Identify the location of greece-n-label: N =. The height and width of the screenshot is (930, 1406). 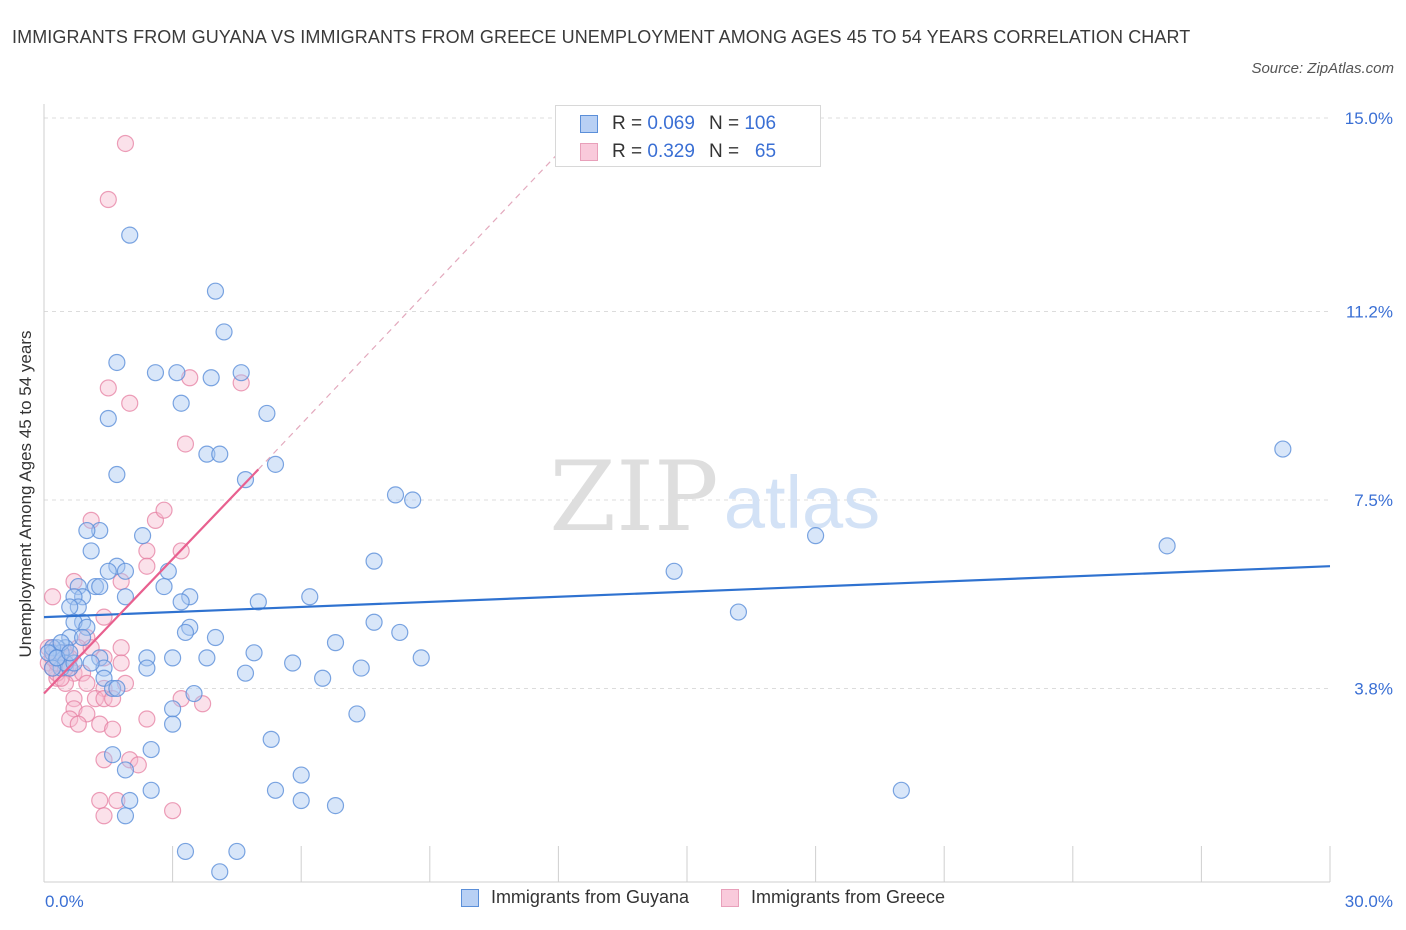
(724, 151).